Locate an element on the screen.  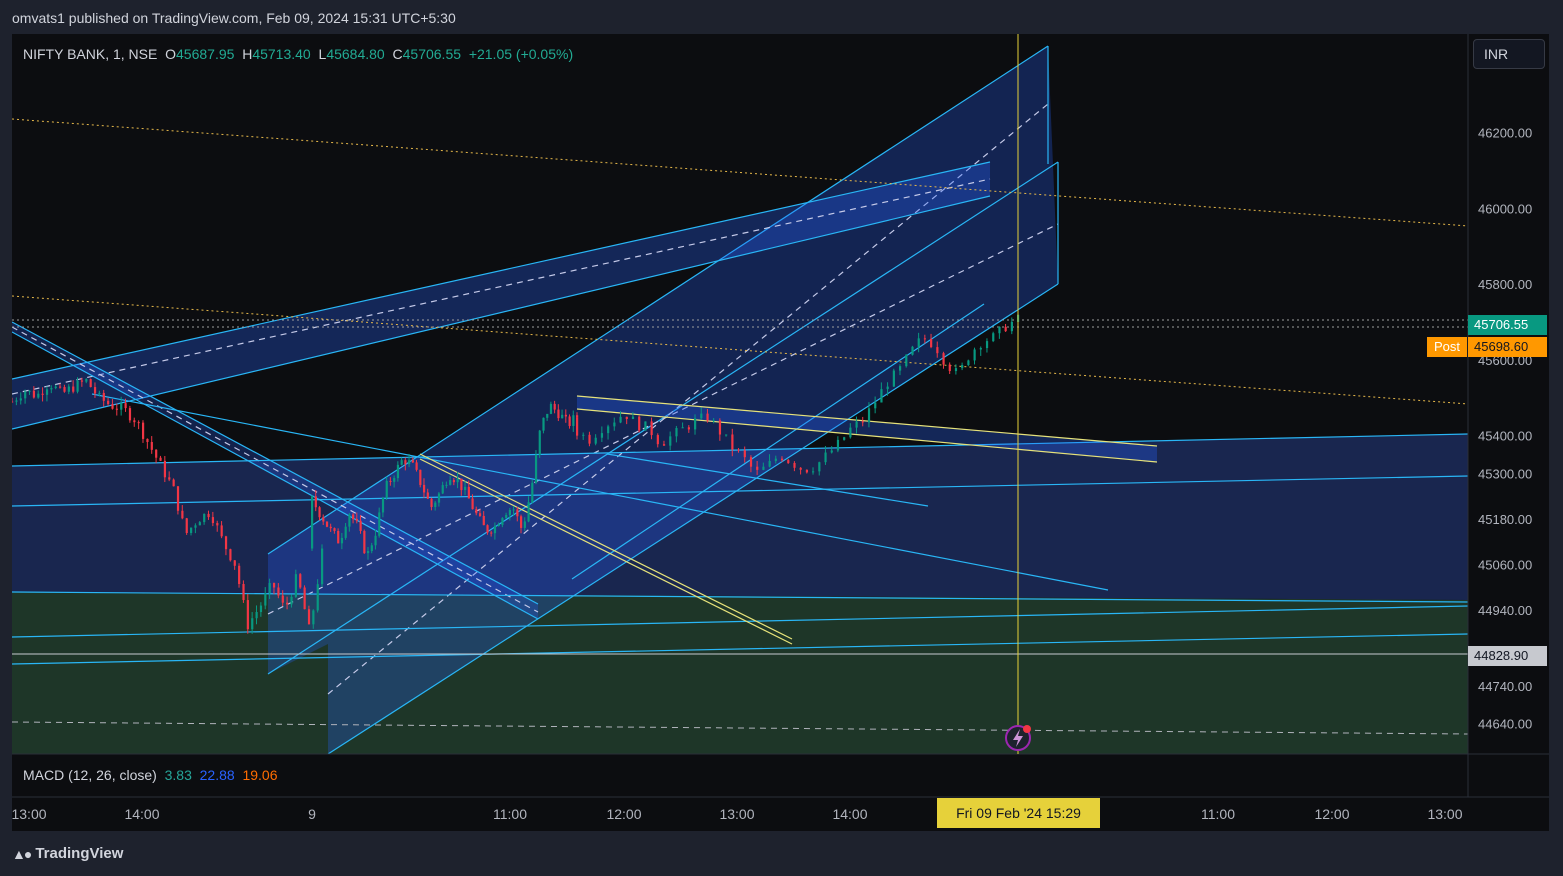
low-label: L is located at coordinates (322, 54).